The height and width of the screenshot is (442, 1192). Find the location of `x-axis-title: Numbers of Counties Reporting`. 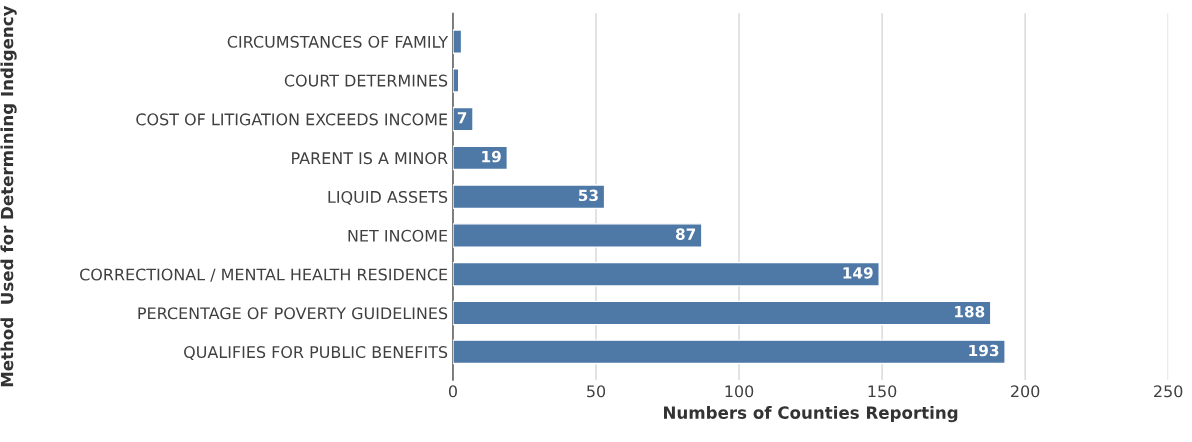

x-axis-title: Numbers of Counties Reporting is located at coordinates (811, 414).